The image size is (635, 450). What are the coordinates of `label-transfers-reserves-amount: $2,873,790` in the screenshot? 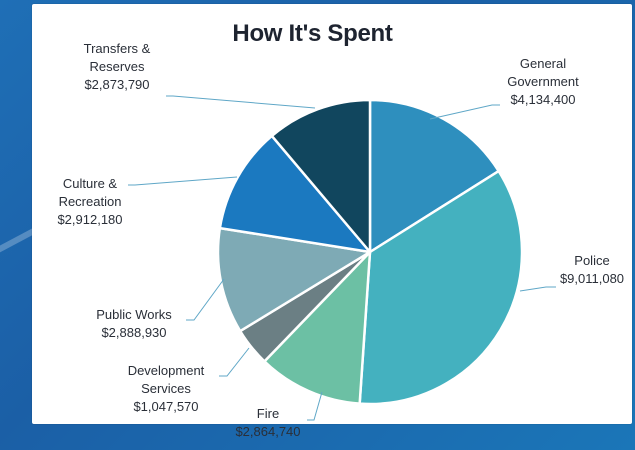 It's located at (117, 84).